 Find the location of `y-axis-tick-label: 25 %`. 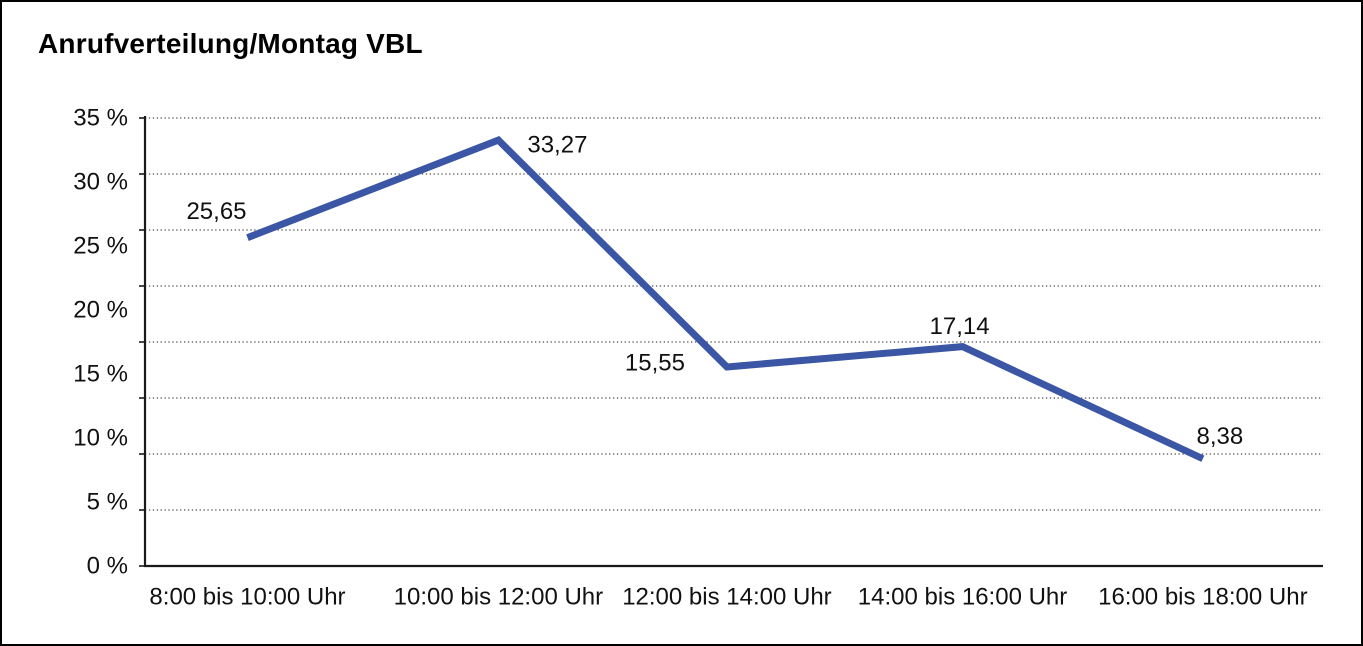

y-axis-tick-label: 25 % is located at coordinates (100, 246).